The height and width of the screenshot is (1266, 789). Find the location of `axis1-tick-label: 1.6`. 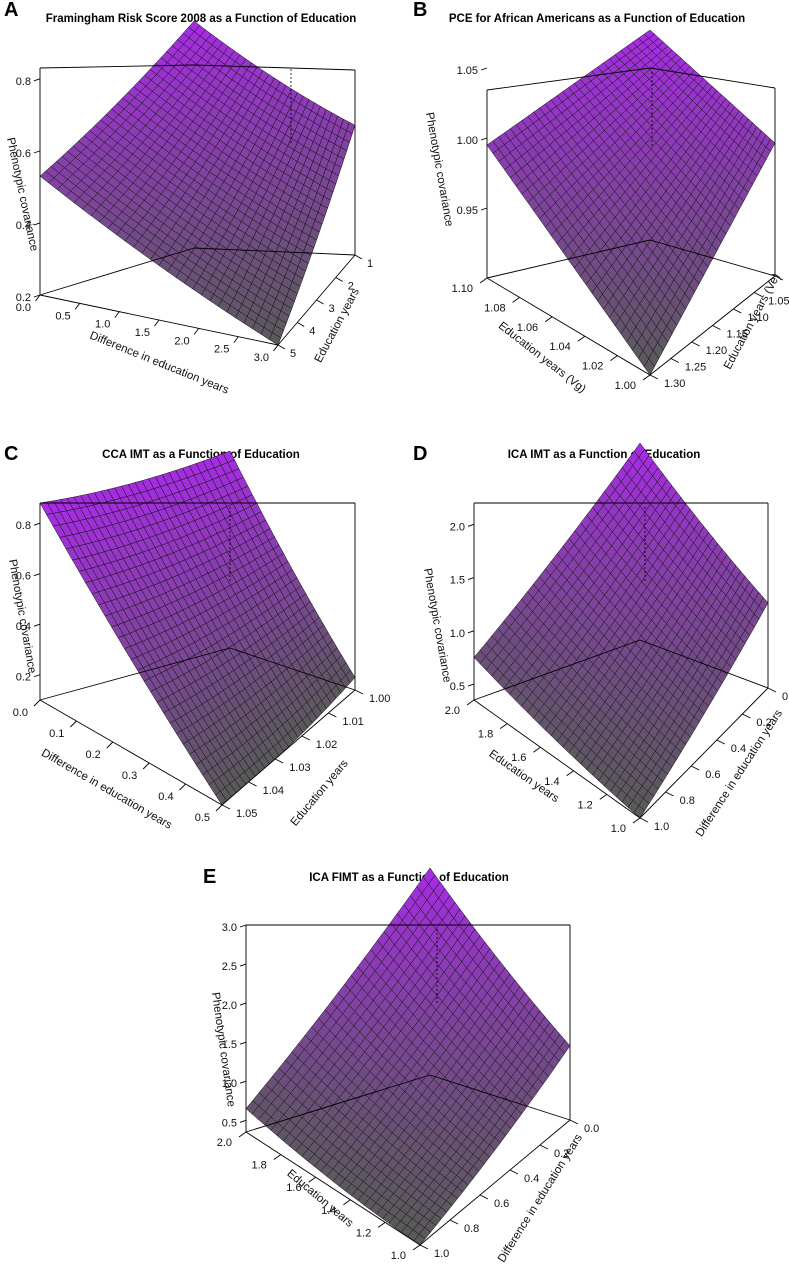

axis1-tick-label: 1.6 is located at coordinates (518, 758).